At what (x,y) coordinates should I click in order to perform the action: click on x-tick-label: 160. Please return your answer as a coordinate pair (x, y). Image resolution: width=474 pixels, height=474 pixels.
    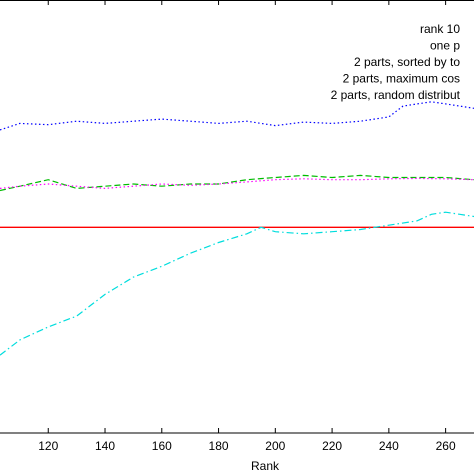
    Looking at the image, I should click on (162, 446).